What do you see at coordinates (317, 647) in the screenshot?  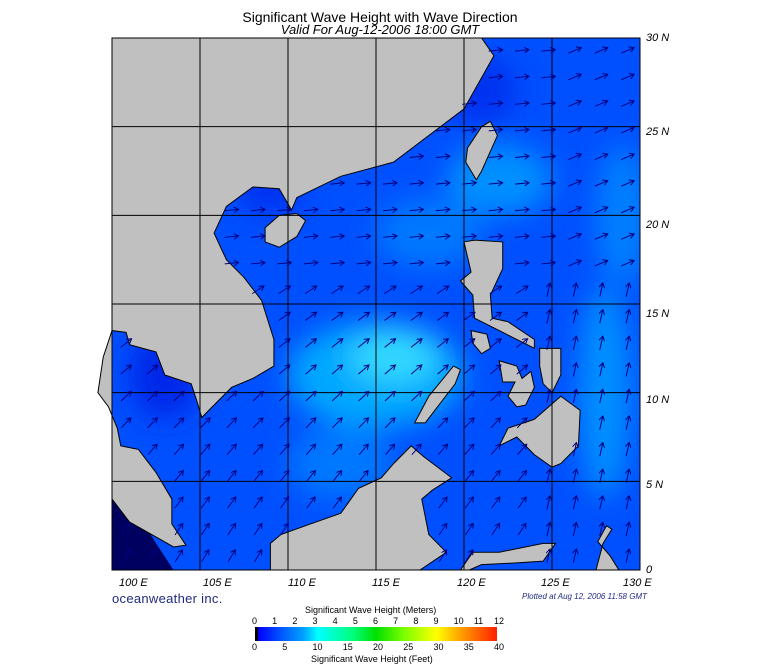 I see `feet-tick: 10` at bounding box center [317, 647].